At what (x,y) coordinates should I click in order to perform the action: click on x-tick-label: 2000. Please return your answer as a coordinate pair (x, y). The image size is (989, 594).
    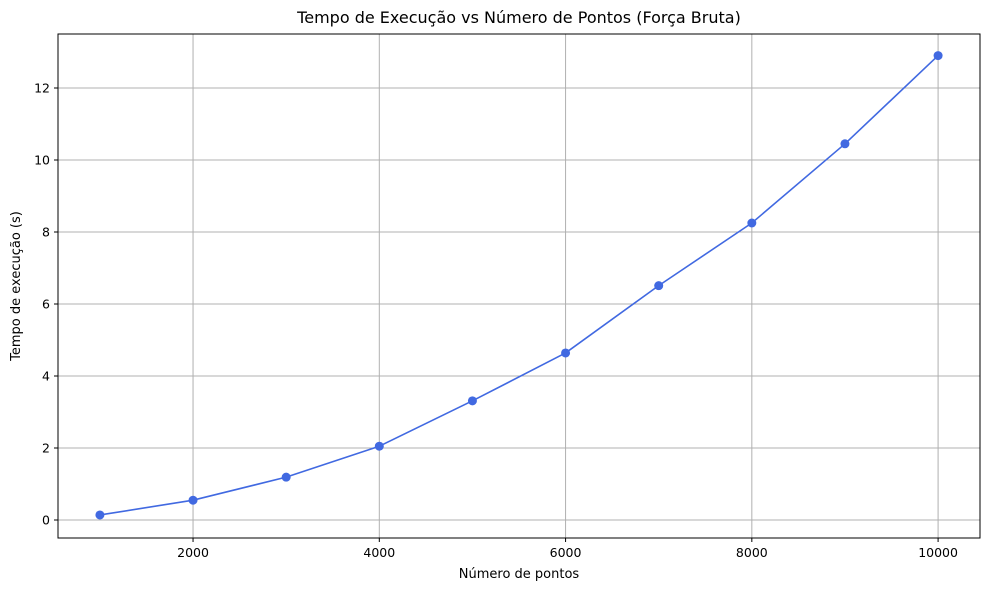
    Looking at the image, I should click on (193, 552).